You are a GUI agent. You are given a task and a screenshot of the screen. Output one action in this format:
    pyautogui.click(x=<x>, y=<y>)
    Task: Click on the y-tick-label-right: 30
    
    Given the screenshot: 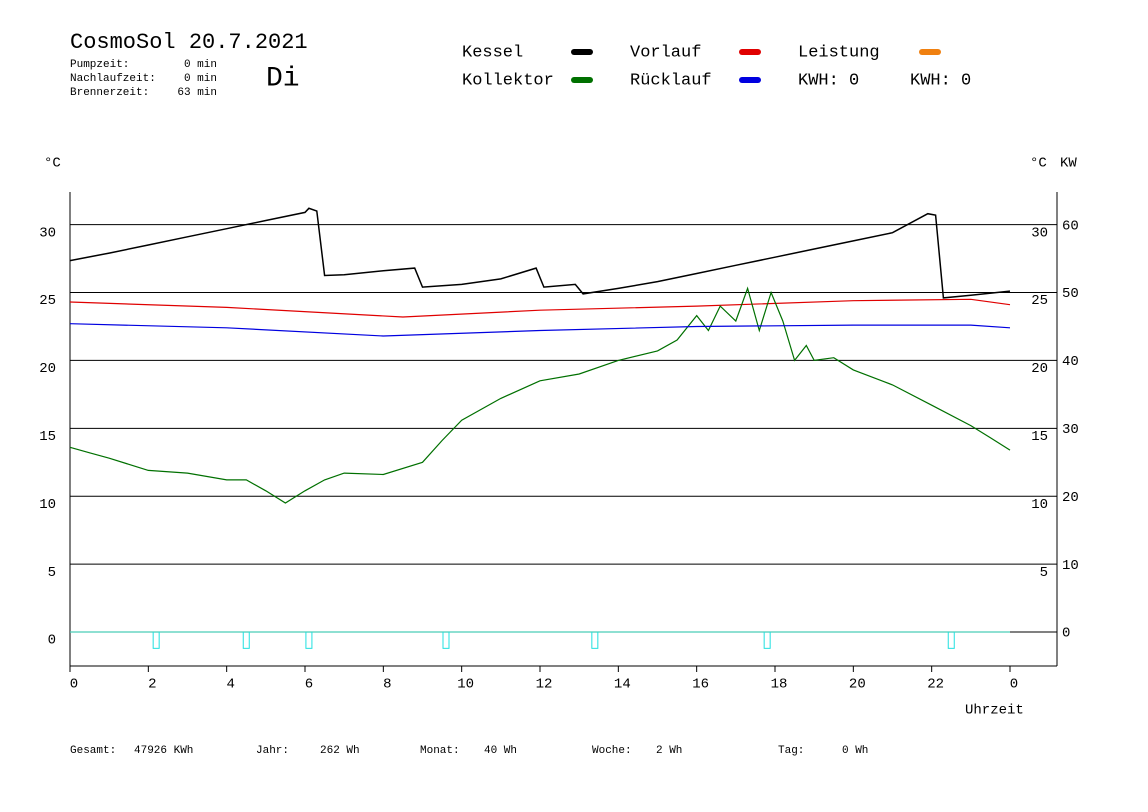 What is the action you would take?
    pyautogui.click(x=1039, y=233)
    